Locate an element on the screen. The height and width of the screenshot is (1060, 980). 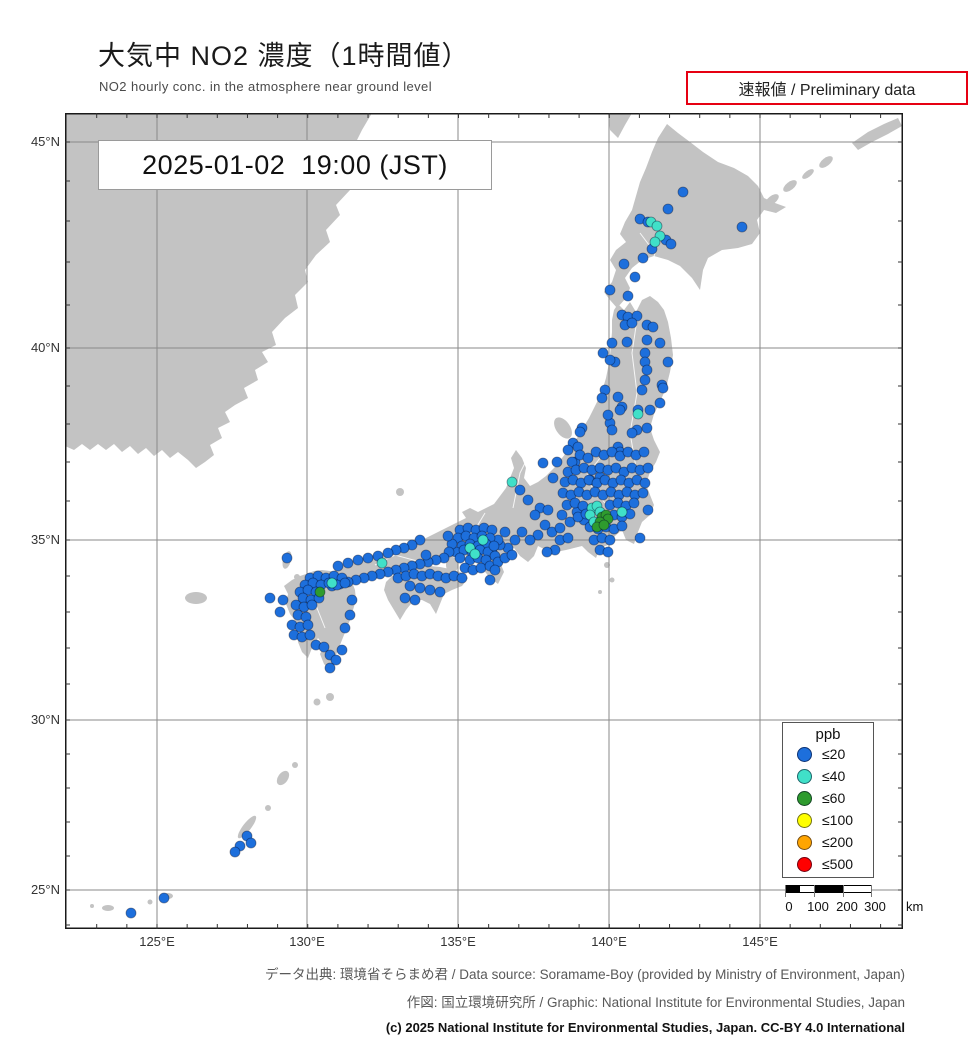
scale-bar-label: 200 is located at coordinates (847, 906).